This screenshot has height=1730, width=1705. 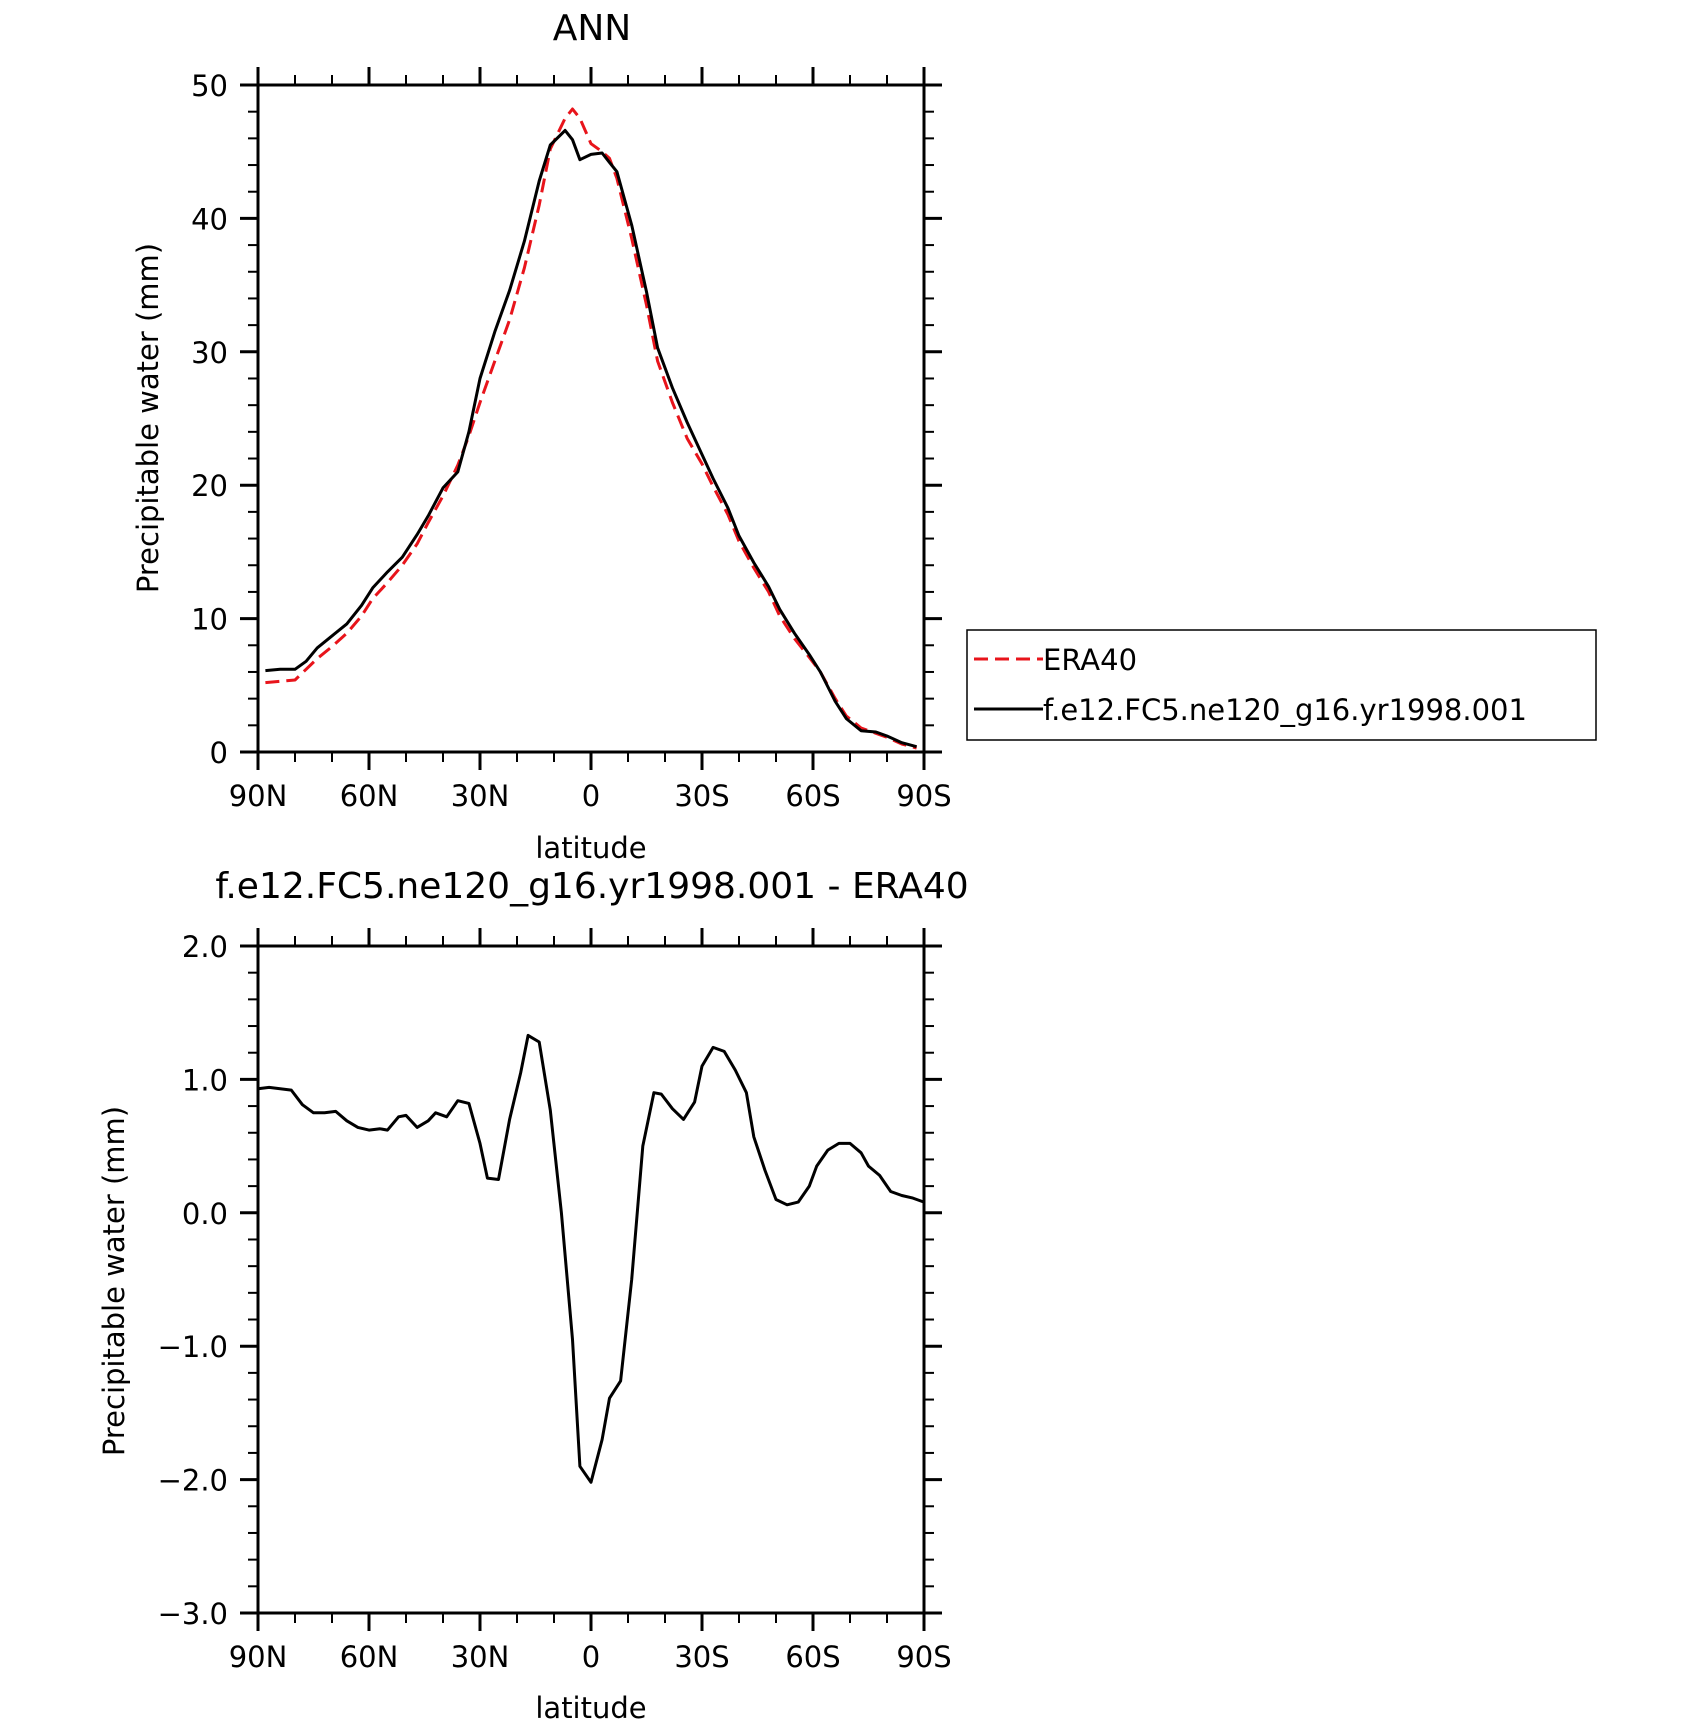 What do you see at coordinates (209, 620) in the screenshot?
I see `top-chart-y-tick-label: 10` at bounding box center [209, 620].